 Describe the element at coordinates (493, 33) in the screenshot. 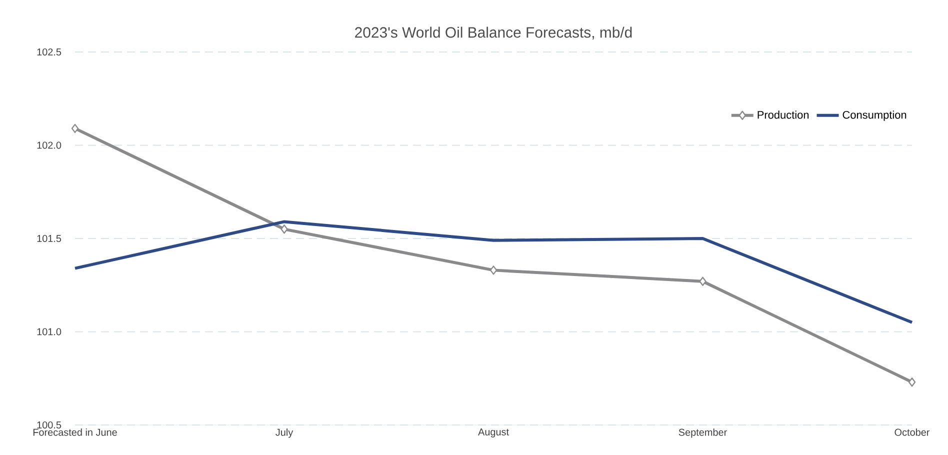

I see `chart-title: 2023's World Oil Balance Forecasts, mb/d` at that location.